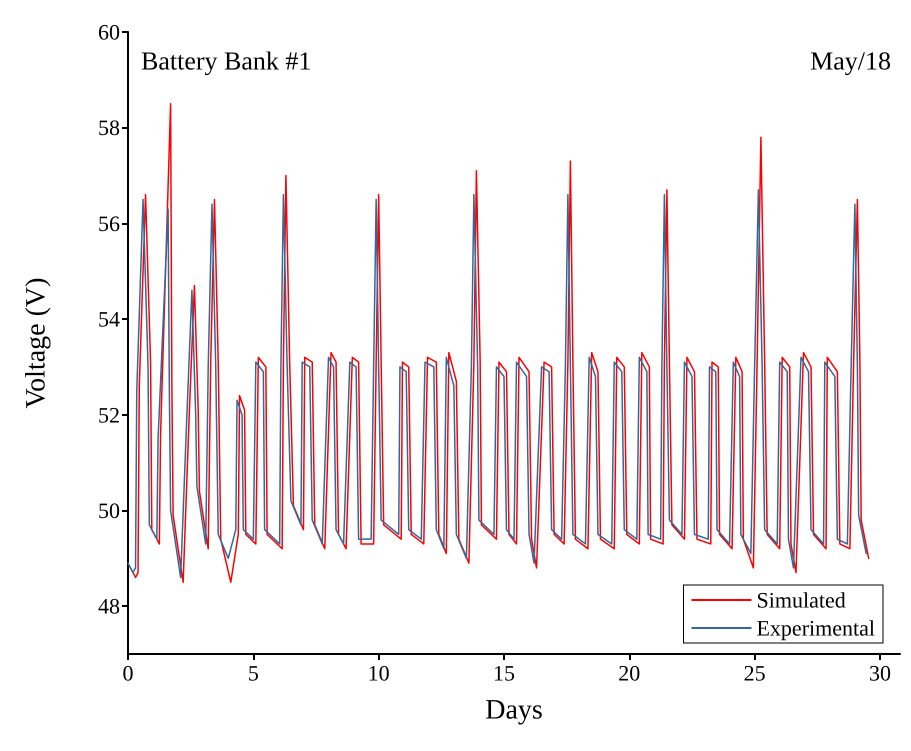  Describe the element at coordinates (851, 61) in the screenshot. I see `annotation: May/18` at that location.